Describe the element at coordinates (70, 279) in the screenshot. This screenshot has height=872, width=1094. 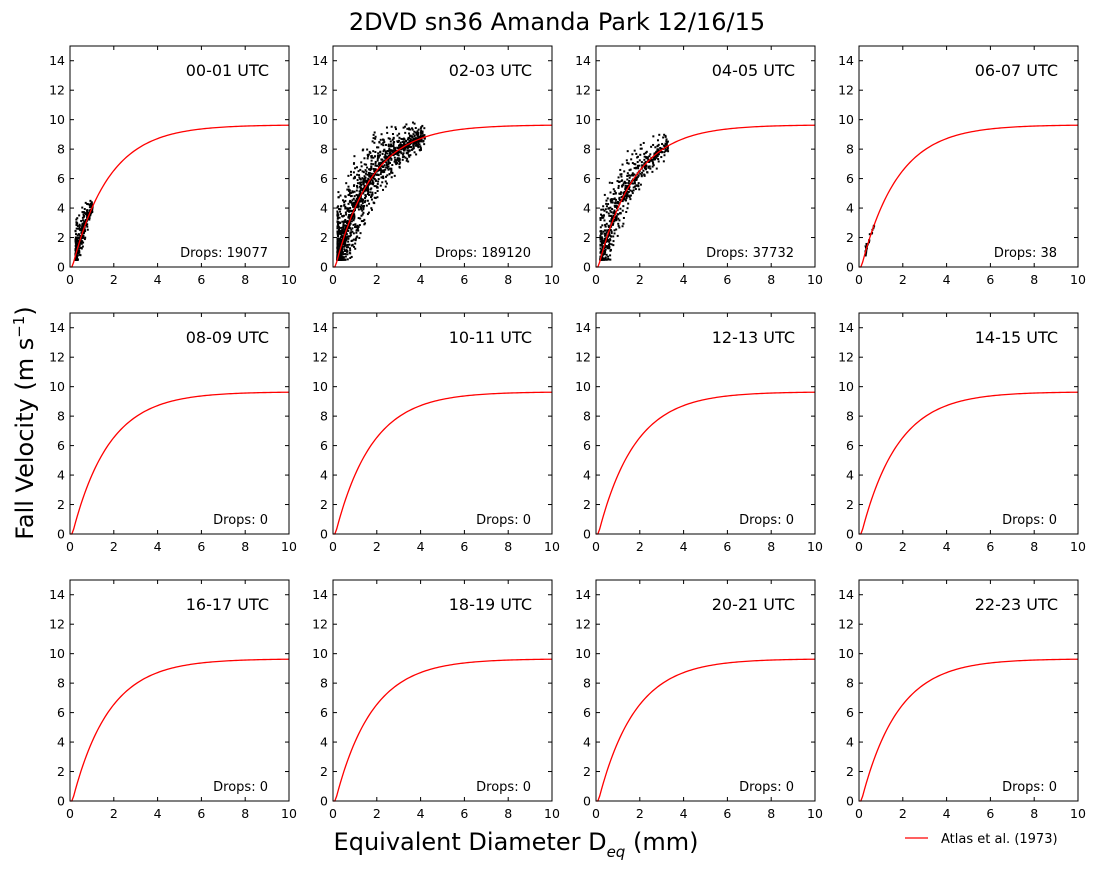
I see `x-tick-label: 0` at that location.